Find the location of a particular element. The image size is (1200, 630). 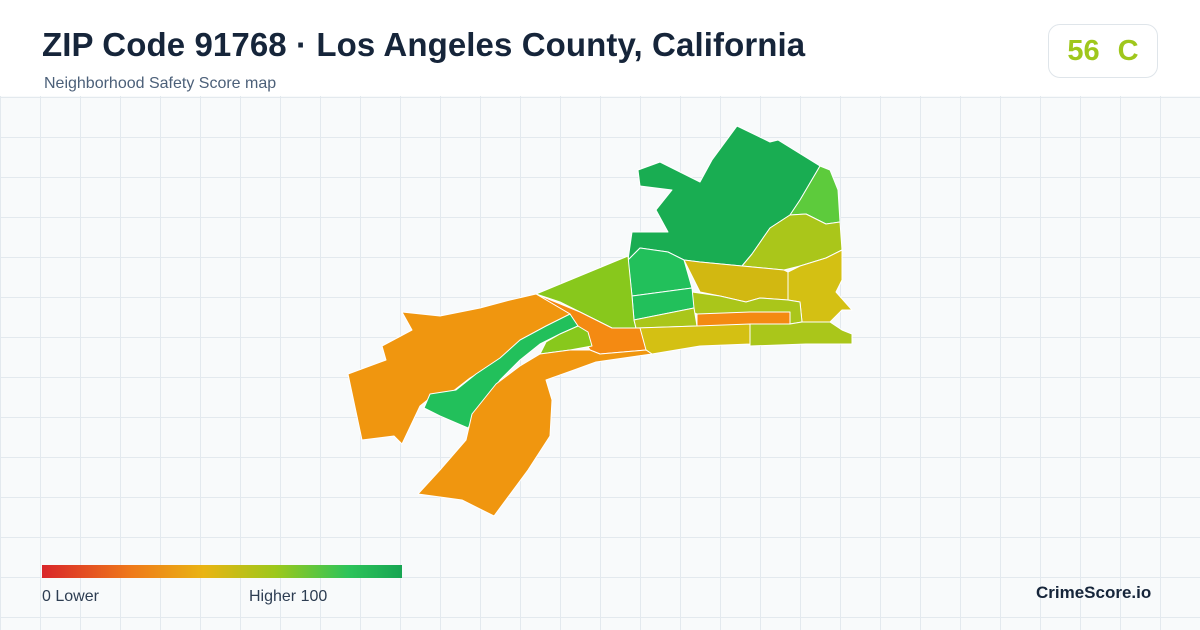

legend-labels: 0 Lower Higher 100 is located at coordinates (202, 598).